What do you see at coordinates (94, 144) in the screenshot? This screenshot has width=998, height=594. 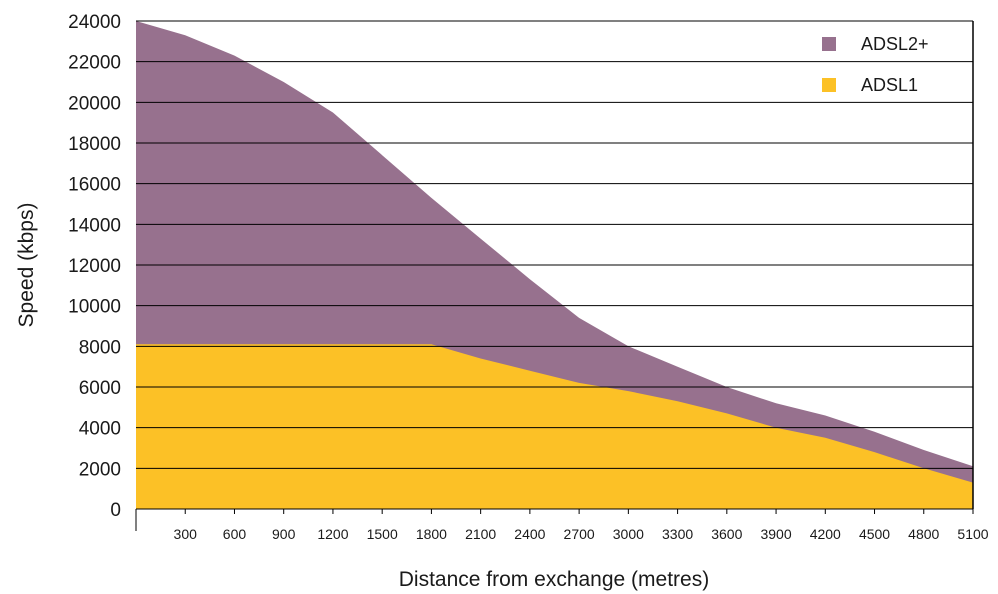 I see `y-tick-label: 18000` at bounding box center [94, 144].